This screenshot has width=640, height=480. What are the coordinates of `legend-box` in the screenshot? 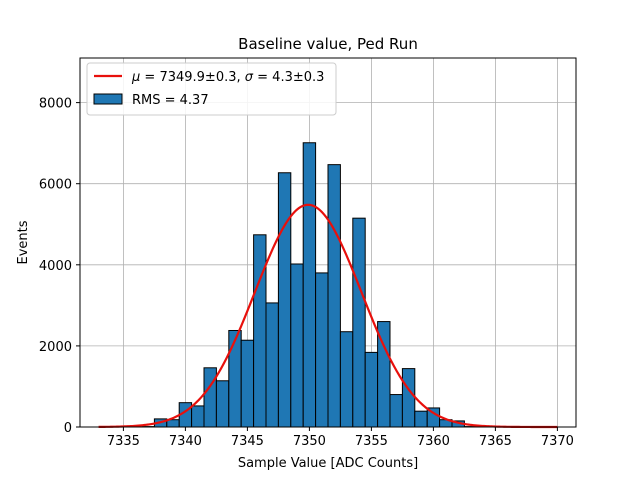 It's located at (211, 89).